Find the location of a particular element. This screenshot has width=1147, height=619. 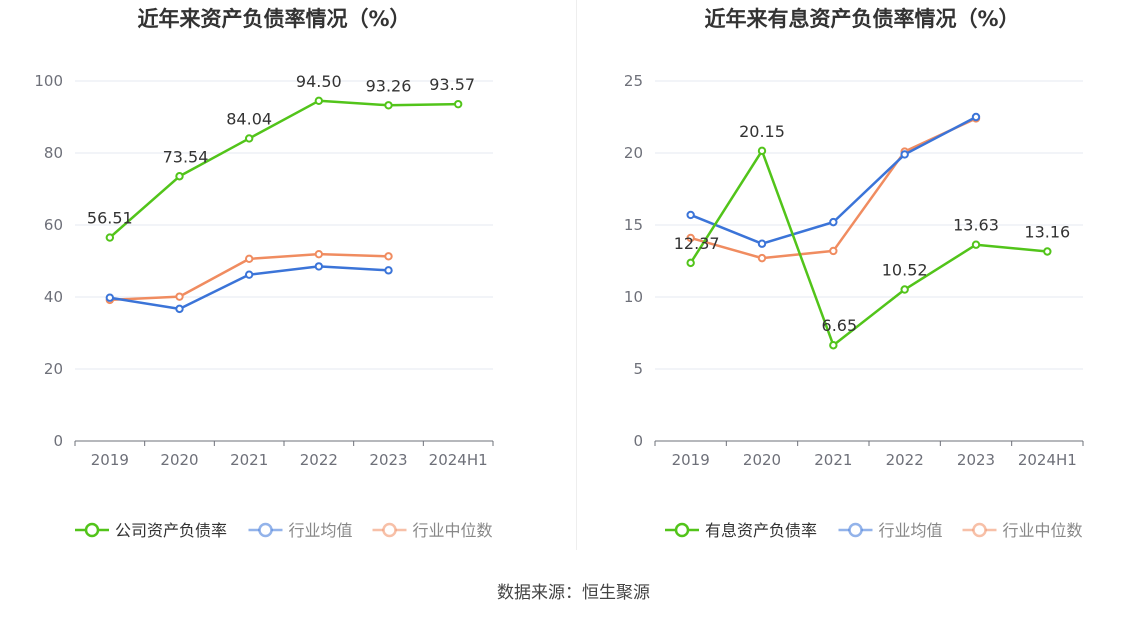

chart-title: 近年来有息资产负债率情况（%） is located at coordinates (861, 19).